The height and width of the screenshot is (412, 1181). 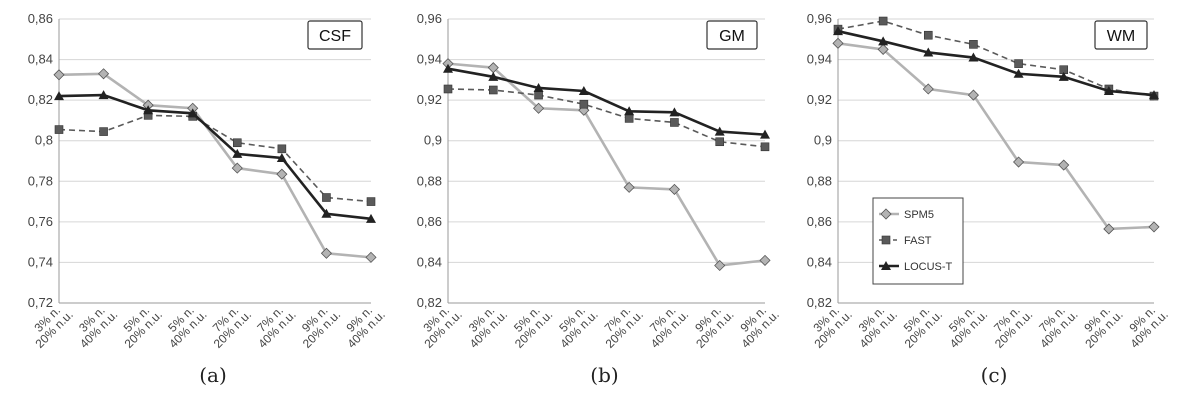 I want to click on legend: SPM5 FAST LOCUS-T, so click(x=918, y=241).